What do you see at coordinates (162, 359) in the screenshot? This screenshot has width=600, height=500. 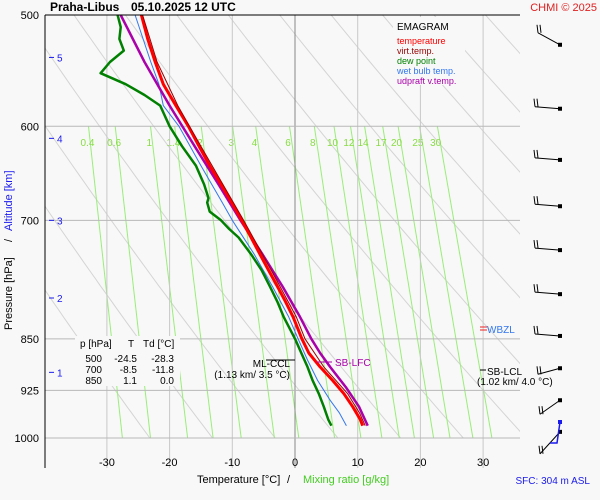 I see `table-cell: -28.3` at bounding box center [162, 359].